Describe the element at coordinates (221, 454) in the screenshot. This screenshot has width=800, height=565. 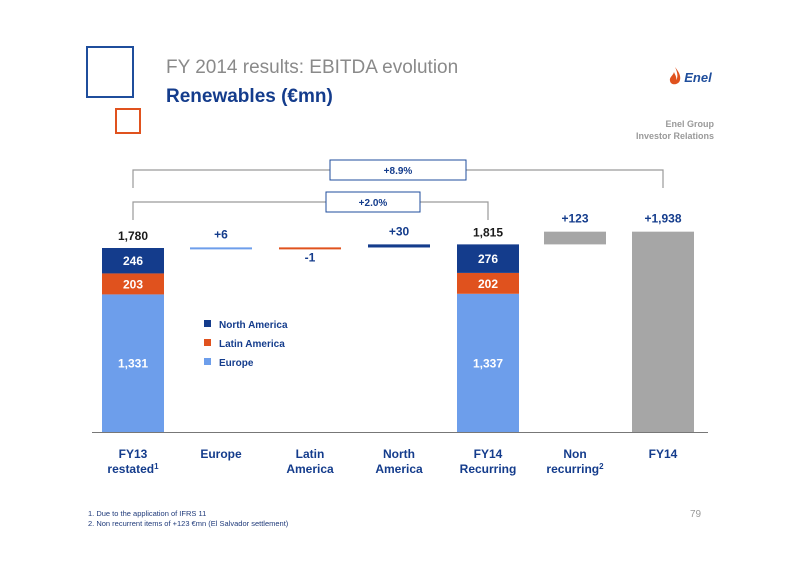
I see `category-label: Europe` at that location.